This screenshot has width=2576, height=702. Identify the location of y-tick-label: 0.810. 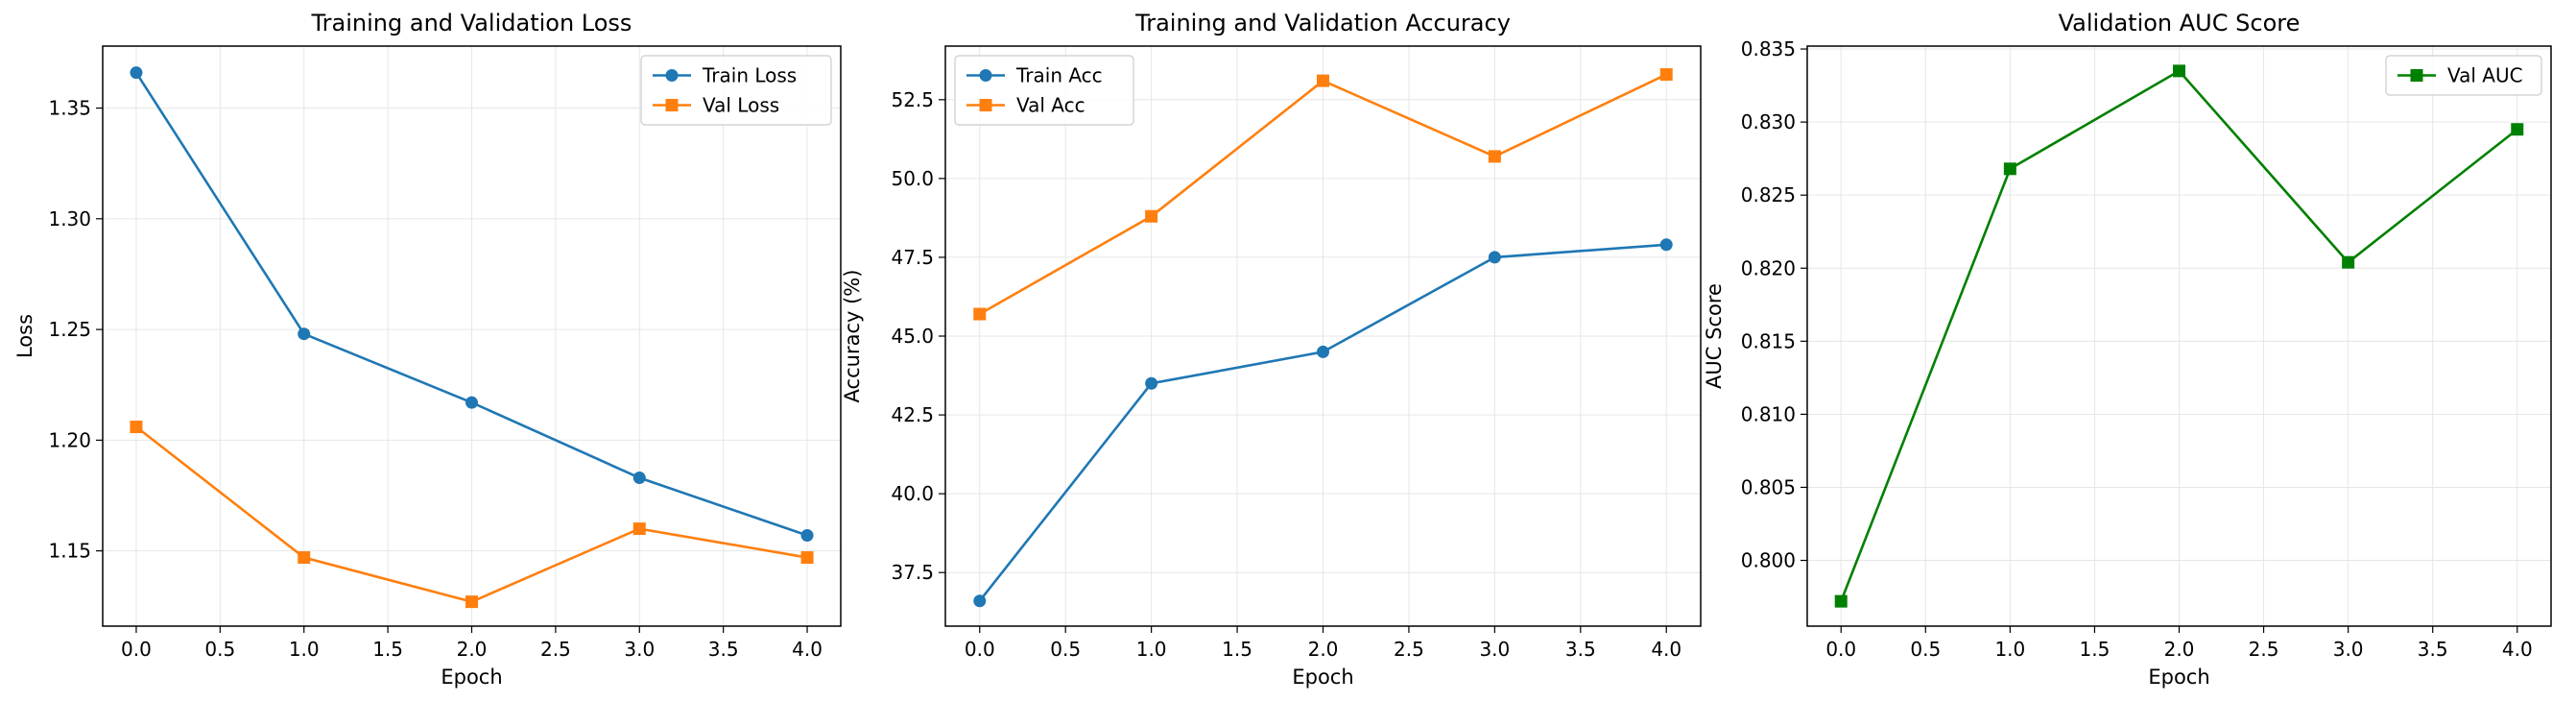
(1768, 413).